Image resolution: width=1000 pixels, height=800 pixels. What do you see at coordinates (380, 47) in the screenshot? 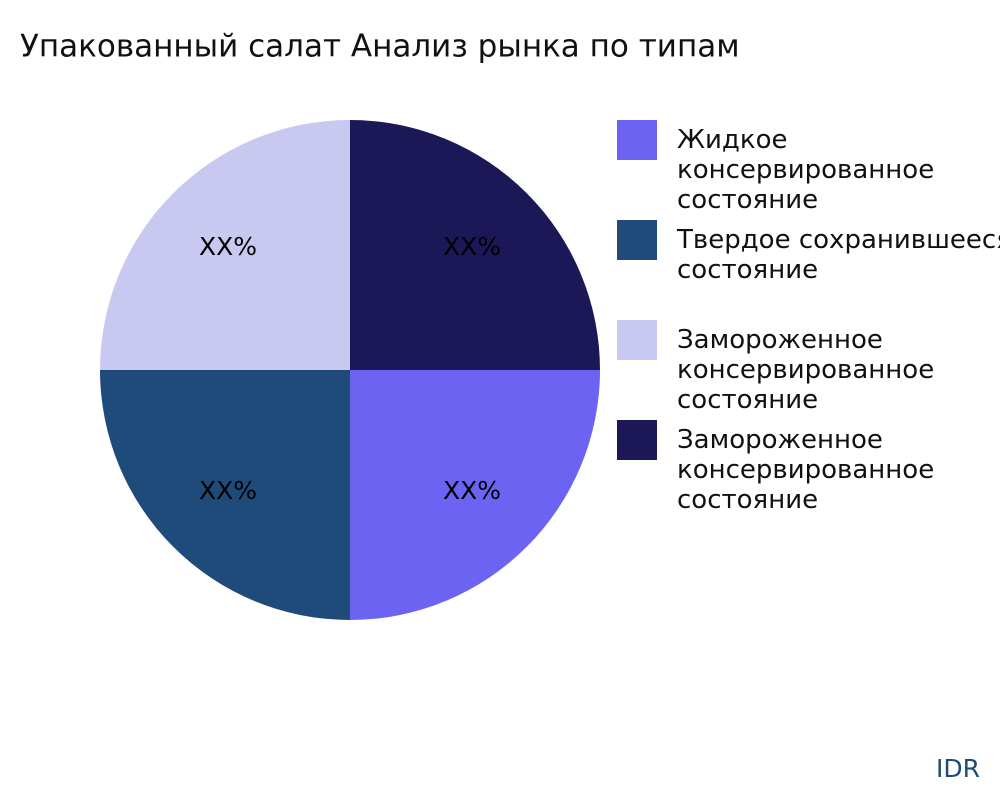
I see `chart-title: Упакованный салат Анализ рынка по типам` at bounding box center [380, 47].